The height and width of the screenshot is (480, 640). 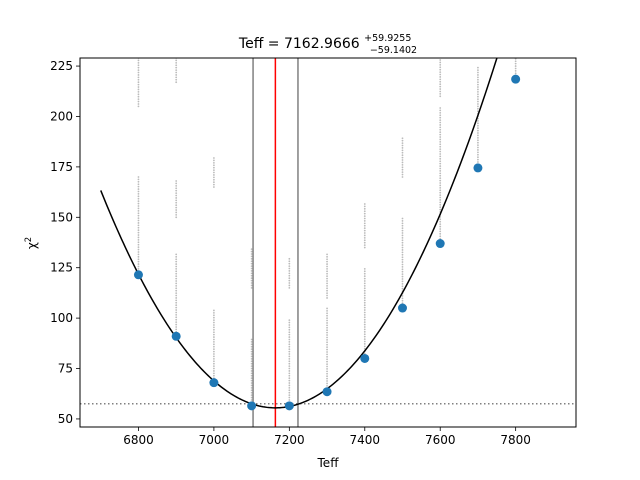 What do you see at coordinates (299, 44) in the screenshot?
I see `title-main: Teff = 7162.9666` at bounding box center [299, 44].